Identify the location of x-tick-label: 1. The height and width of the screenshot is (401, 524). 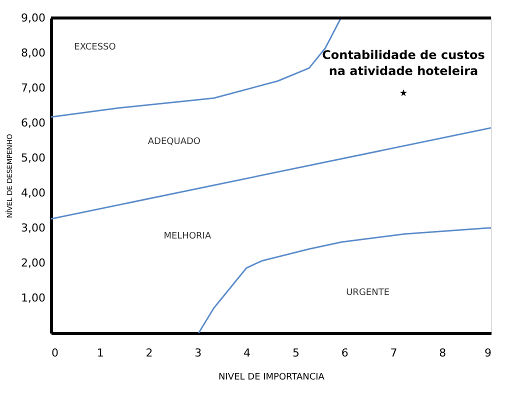
(100, 353).